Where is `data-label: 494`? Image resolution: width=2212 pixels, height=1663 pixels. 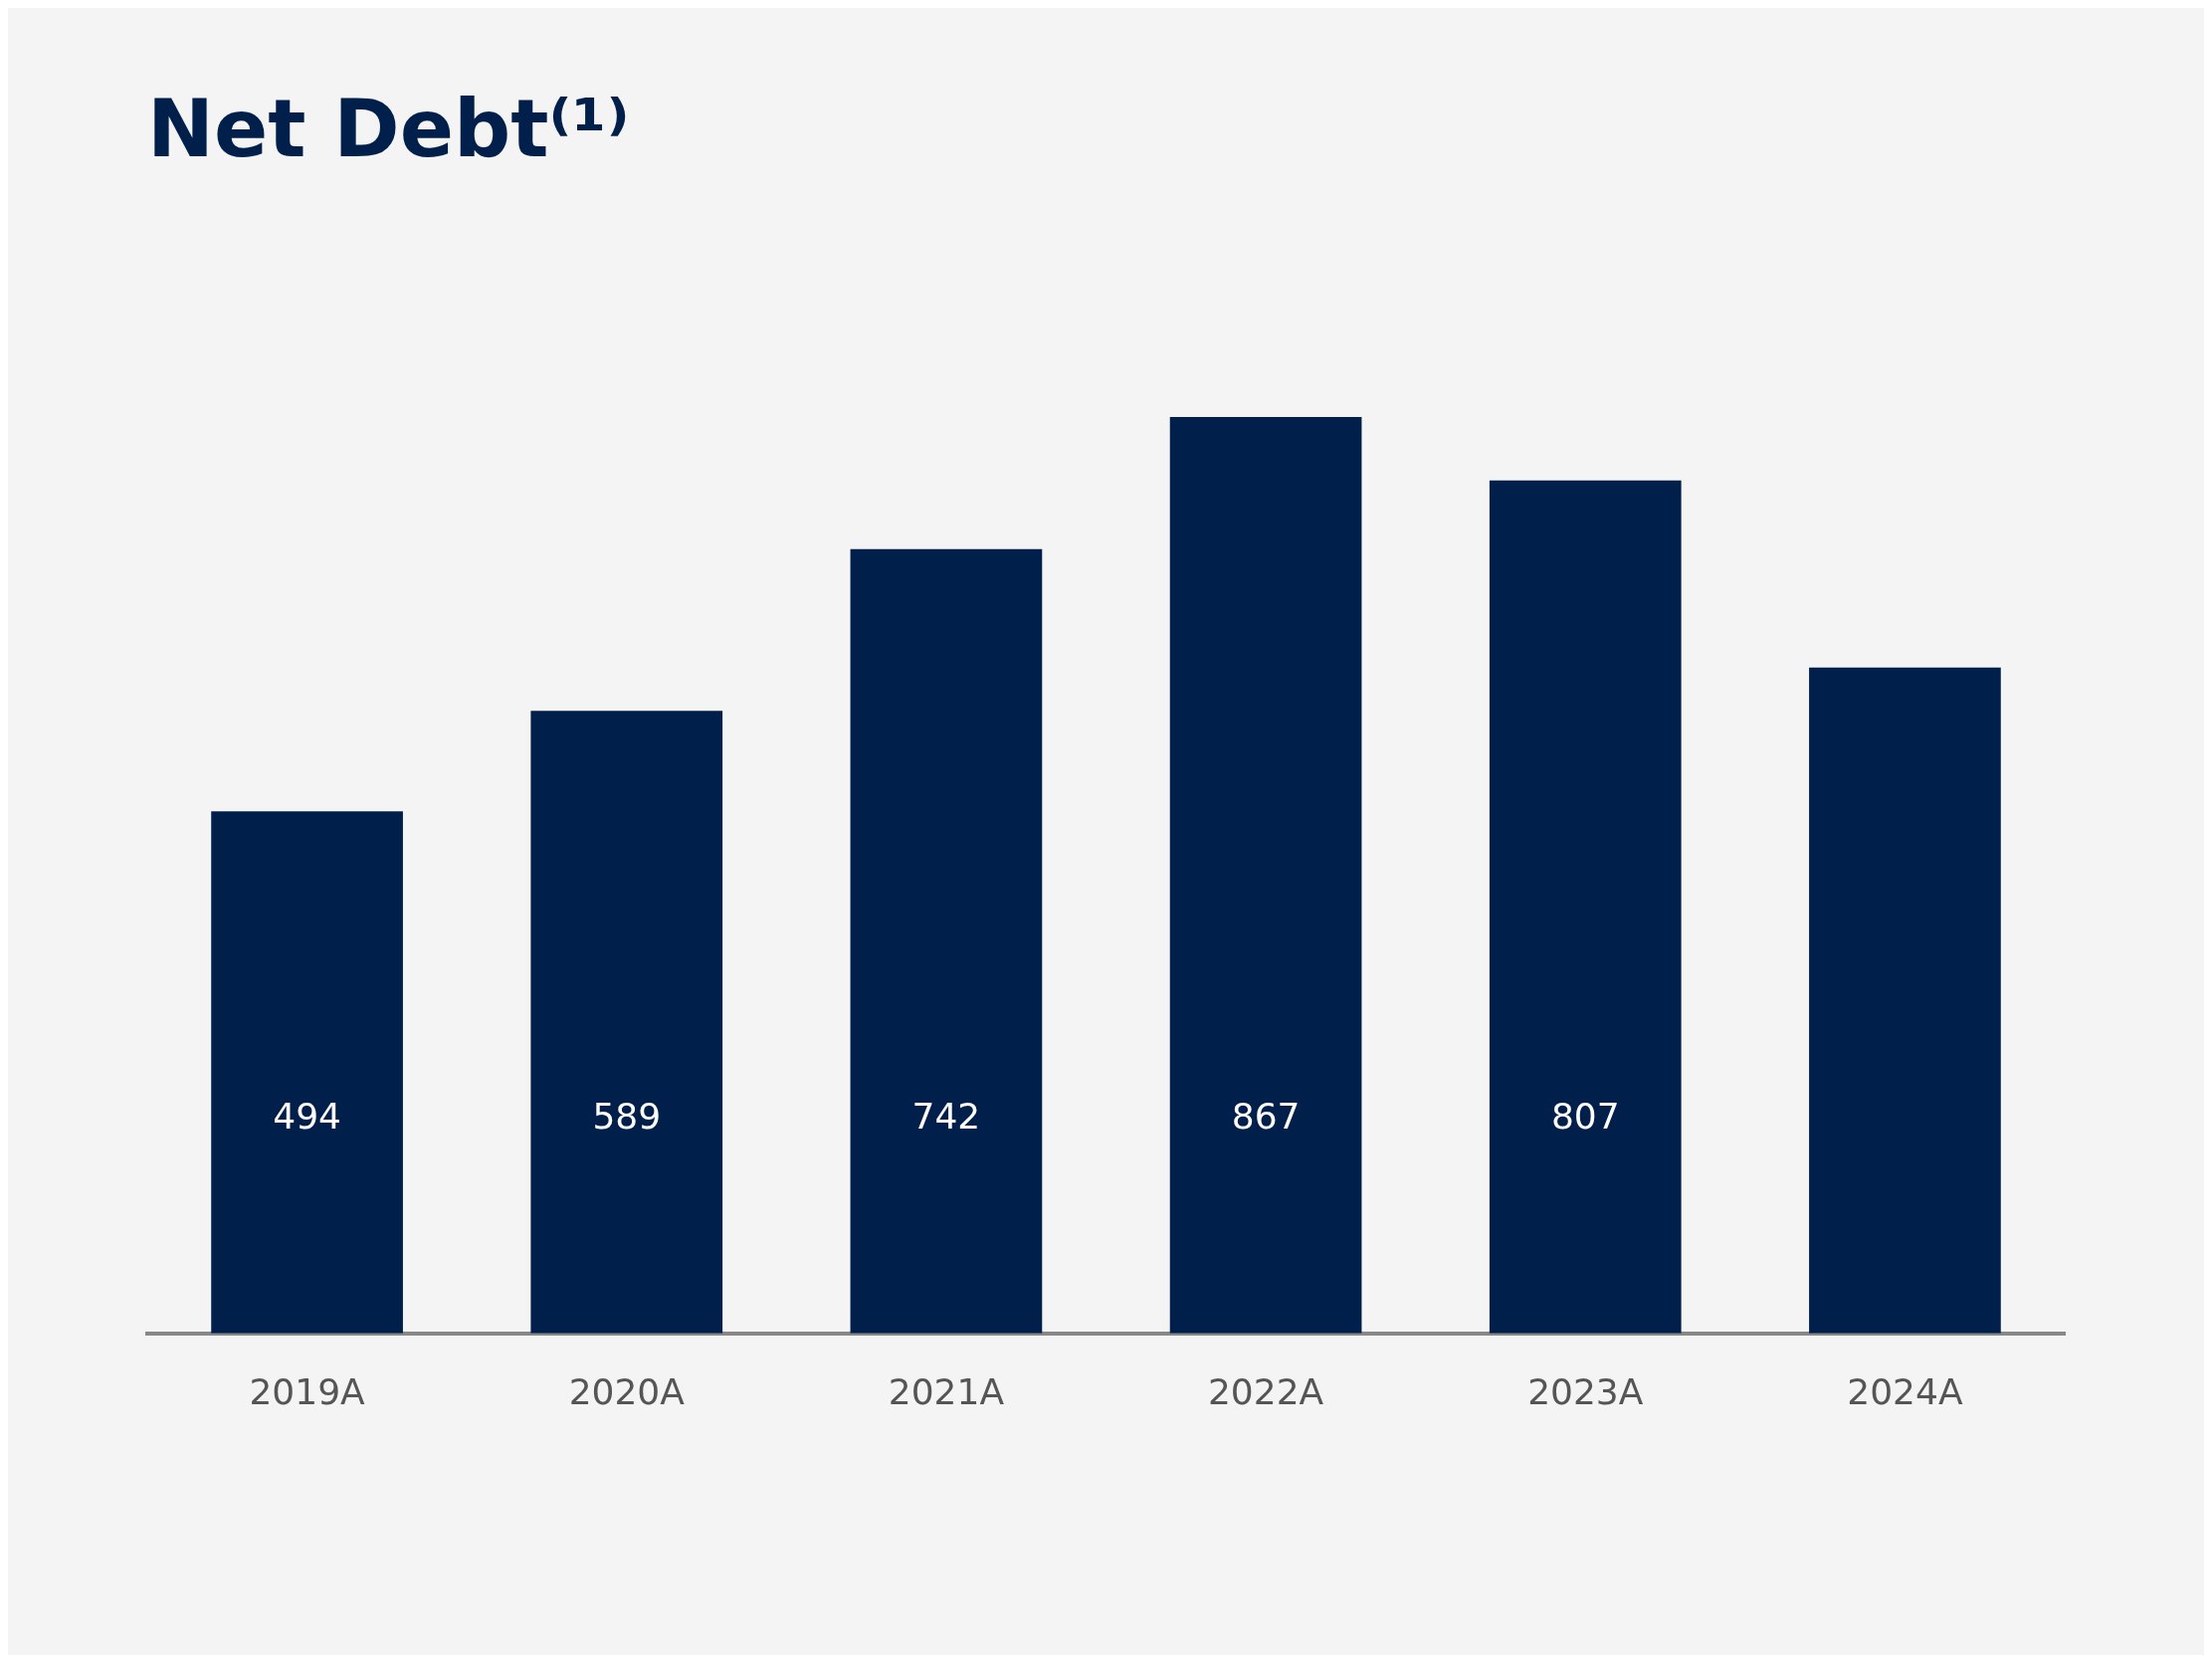
data-label: 494 is located at coordinates (307, 1117).